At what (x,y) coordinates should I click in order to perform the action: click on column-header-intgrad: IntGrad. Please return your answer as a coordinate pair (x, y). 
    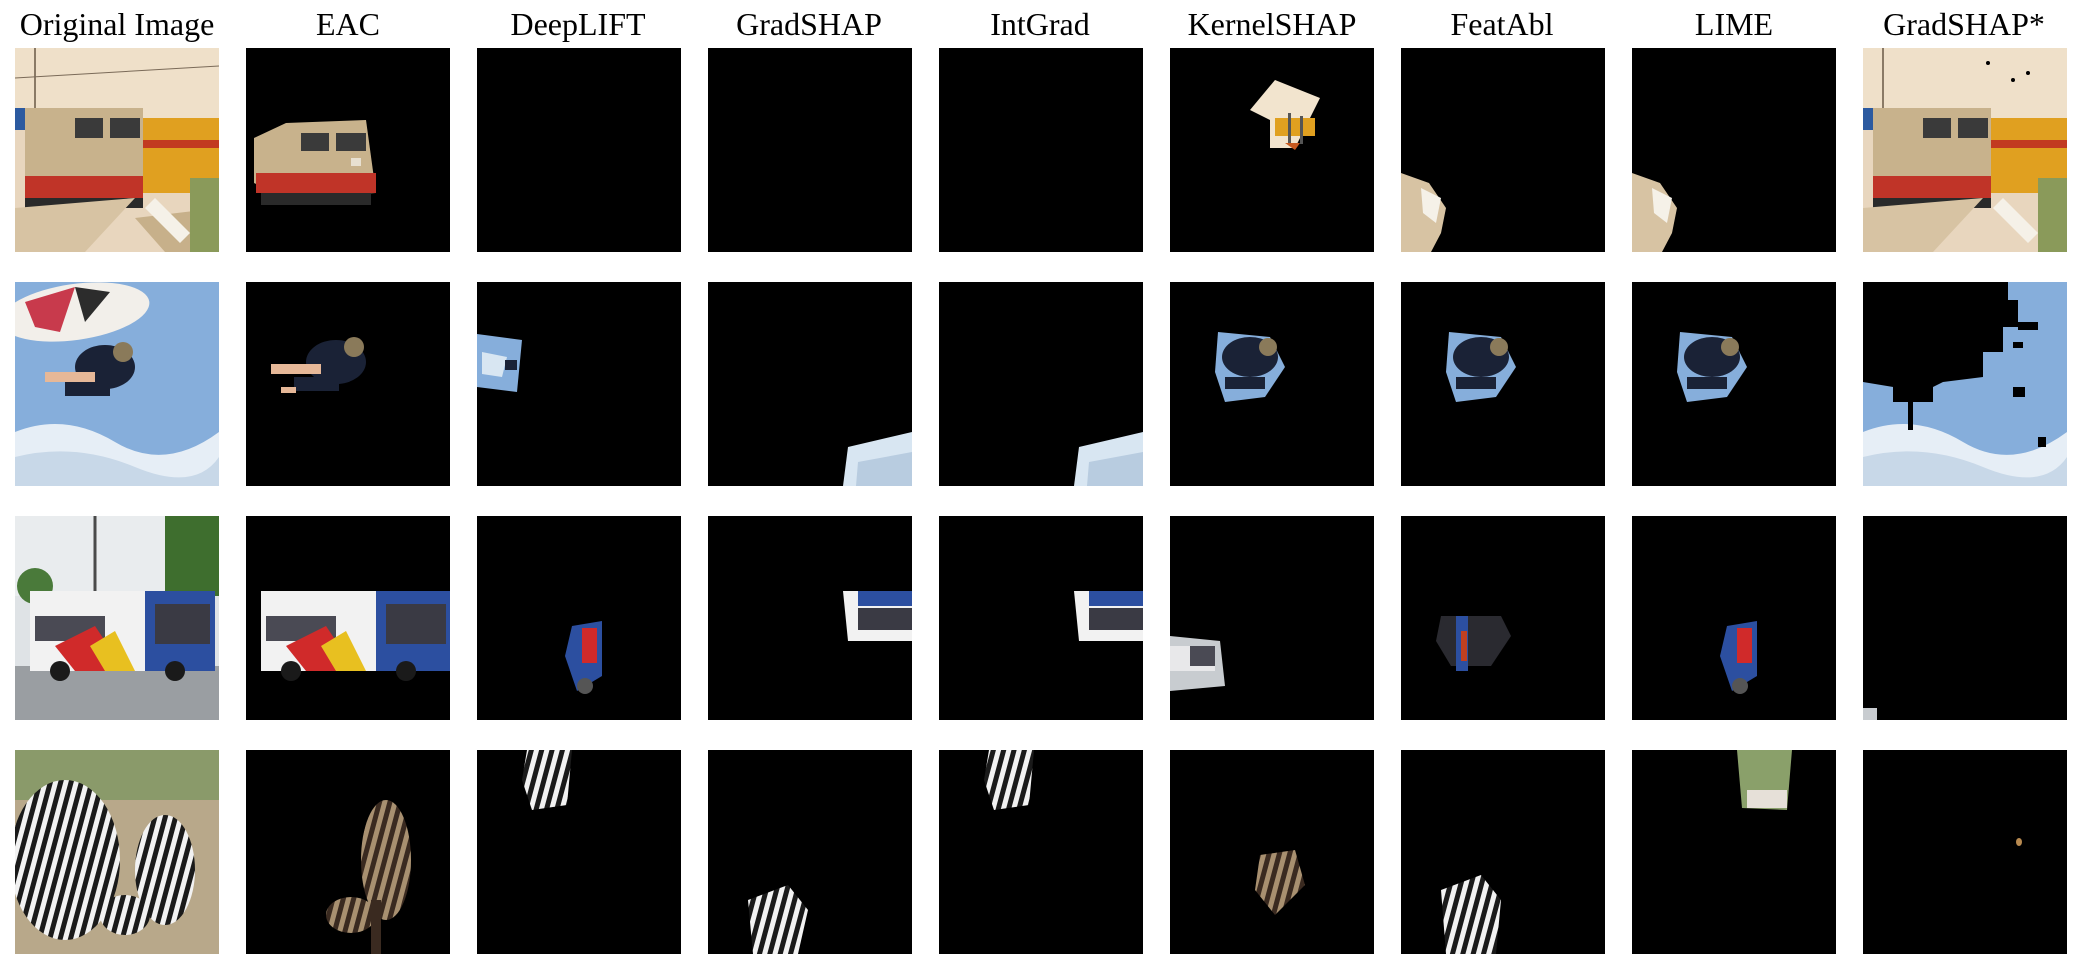
    Looking at the image, I should click on (1040, 24).